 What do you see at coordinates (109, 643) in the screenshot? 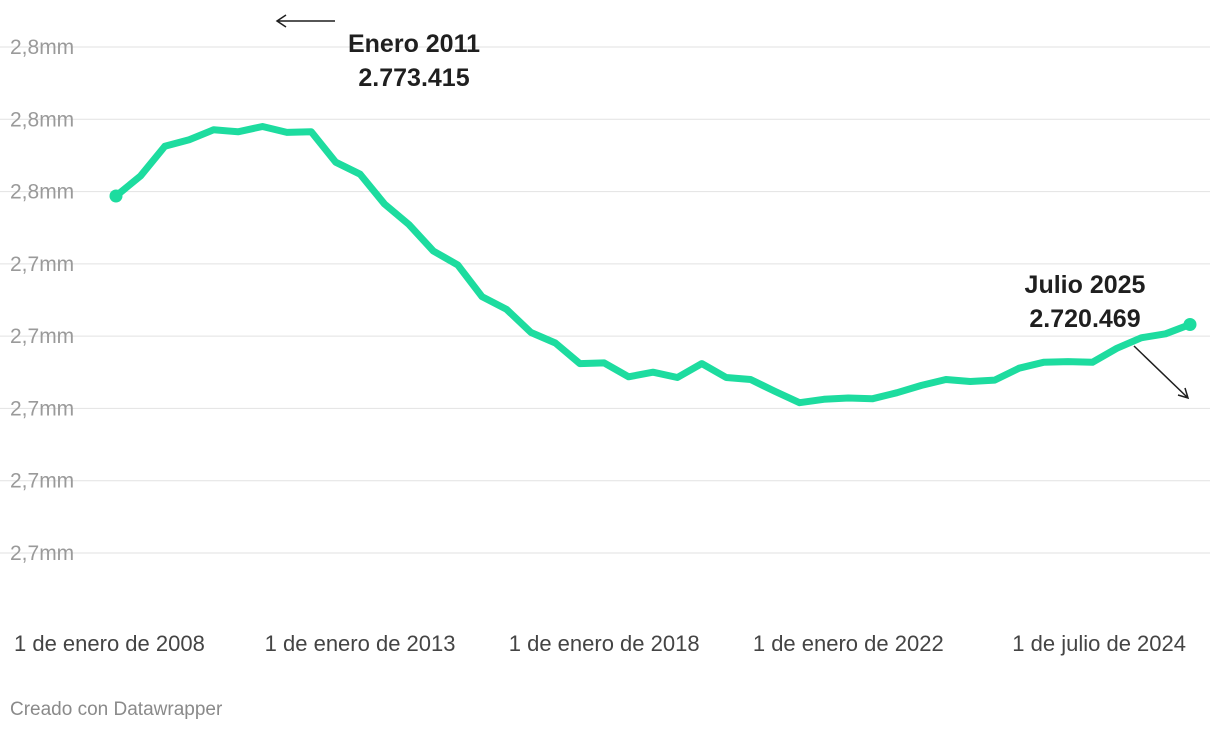
I see `x-tick-label: 1 de enero de 2008` at bounding box center [109, 643].